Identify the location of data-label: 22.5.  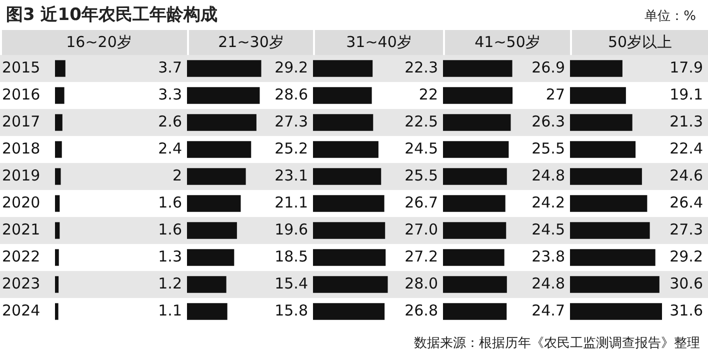
(421, 121).